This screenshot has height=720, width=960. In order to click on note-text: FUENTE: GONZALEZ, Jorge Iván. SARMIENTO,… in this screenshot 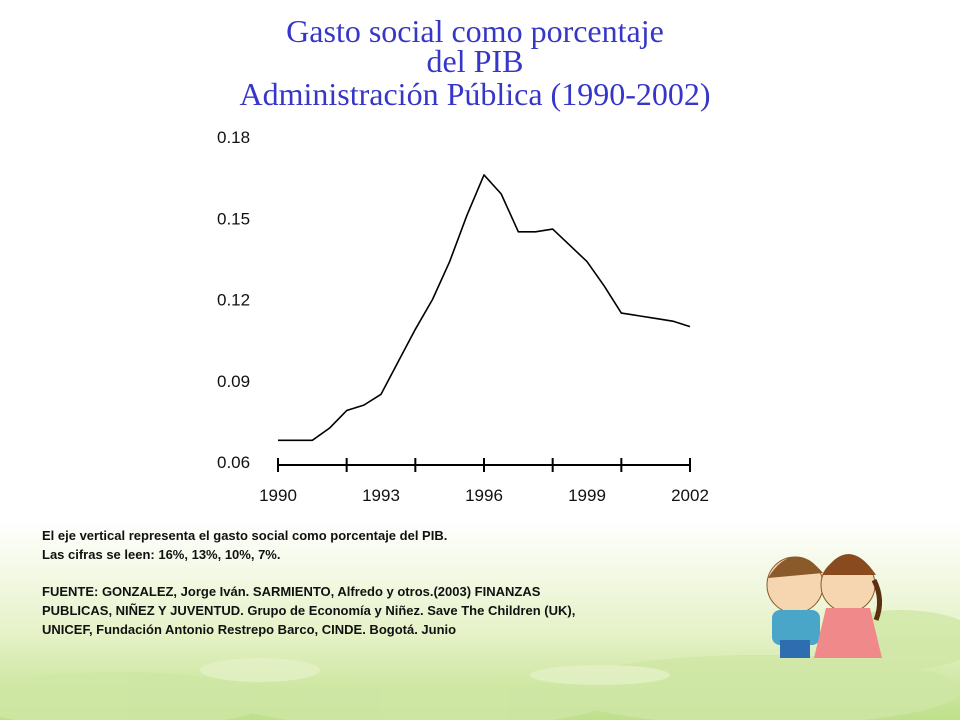, I will do `click(291, 591)`.